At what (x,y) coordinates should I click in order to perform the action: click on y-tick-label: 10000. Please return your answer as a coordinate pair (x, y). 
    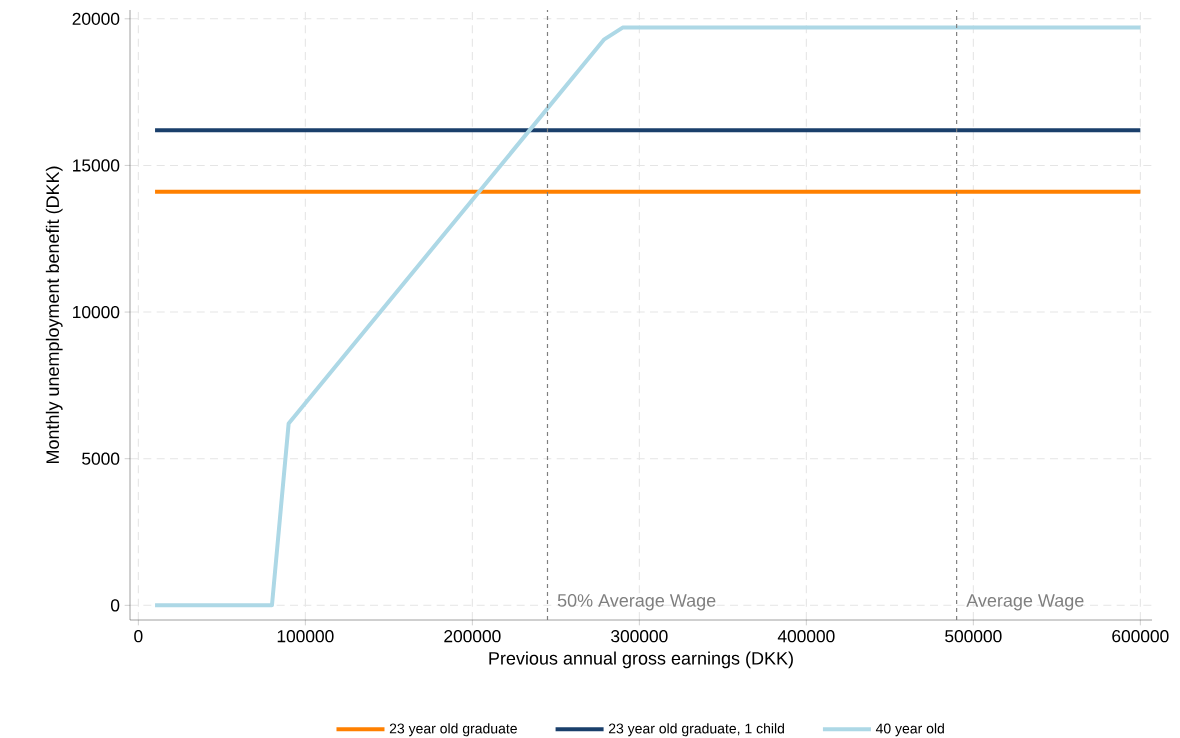
    Looking at the image, I should click on (96, 312).